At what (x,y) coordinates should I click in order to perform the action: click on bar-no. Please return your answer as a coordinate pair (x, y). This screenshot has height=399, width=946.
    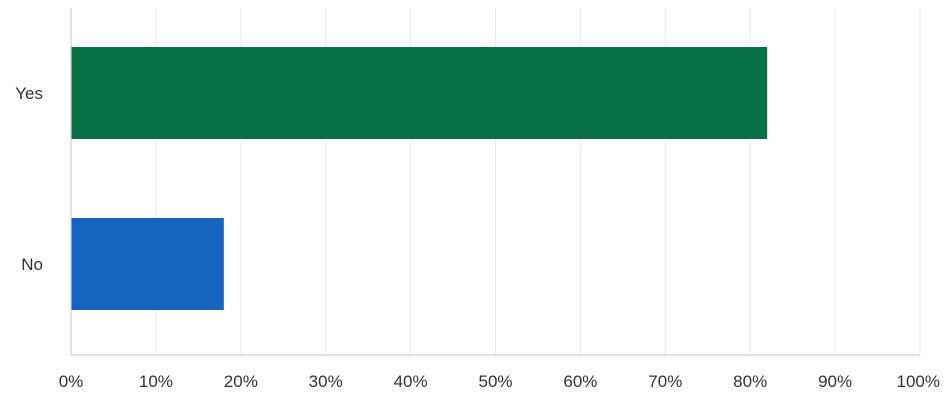
    Looking at the image, I should click on (147, 264).